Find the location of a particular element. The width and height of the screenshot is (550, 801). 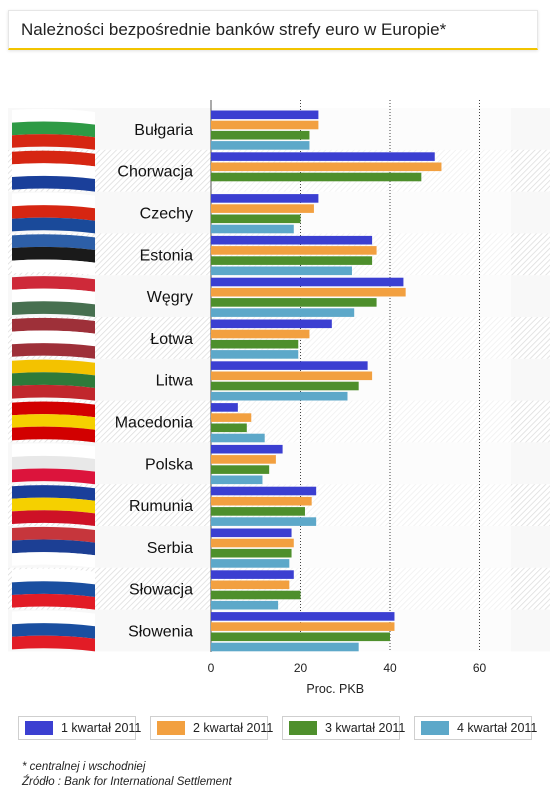

category-label: Litwa is located at coordinates (174, 381).